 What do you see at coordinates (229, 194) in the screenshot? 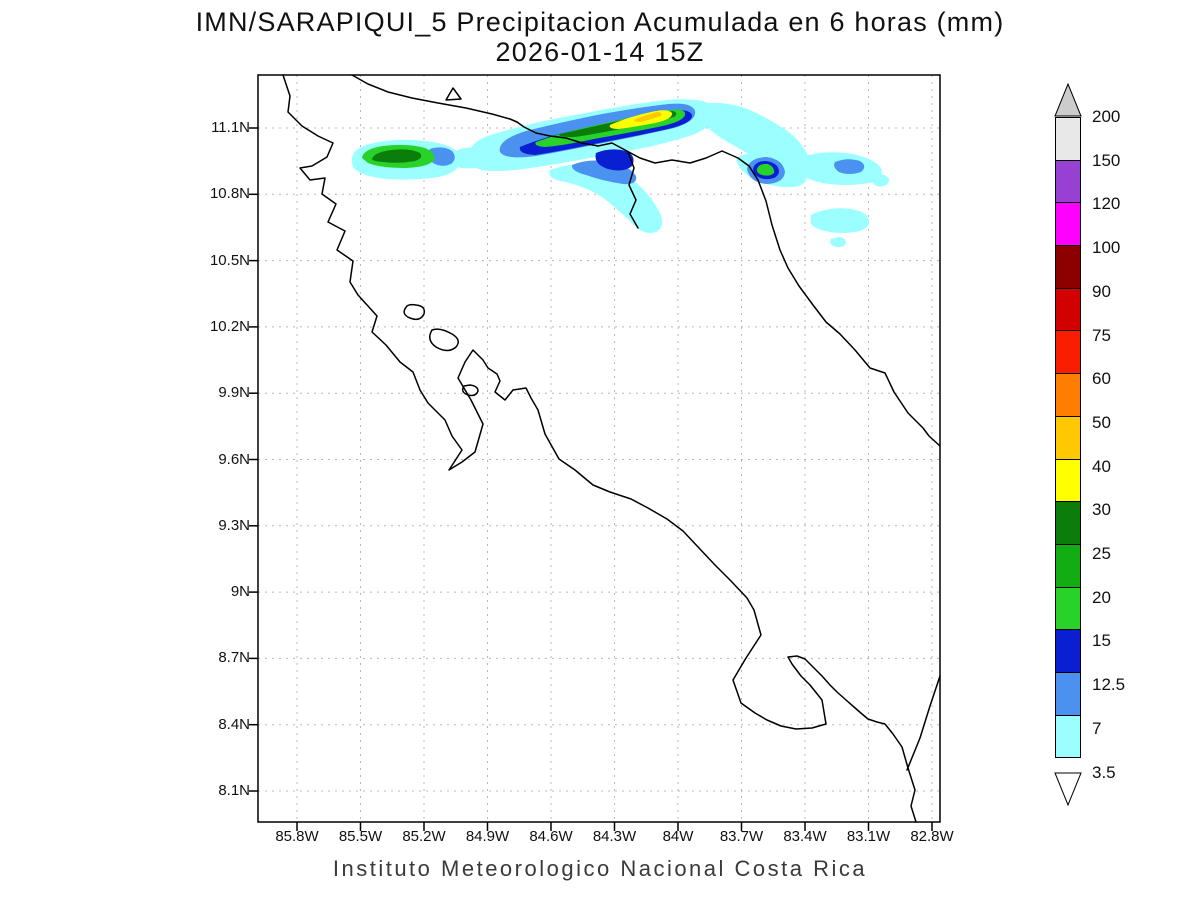
I see `lat-tick-label: 10.8N` at bounding box center [229, 194].